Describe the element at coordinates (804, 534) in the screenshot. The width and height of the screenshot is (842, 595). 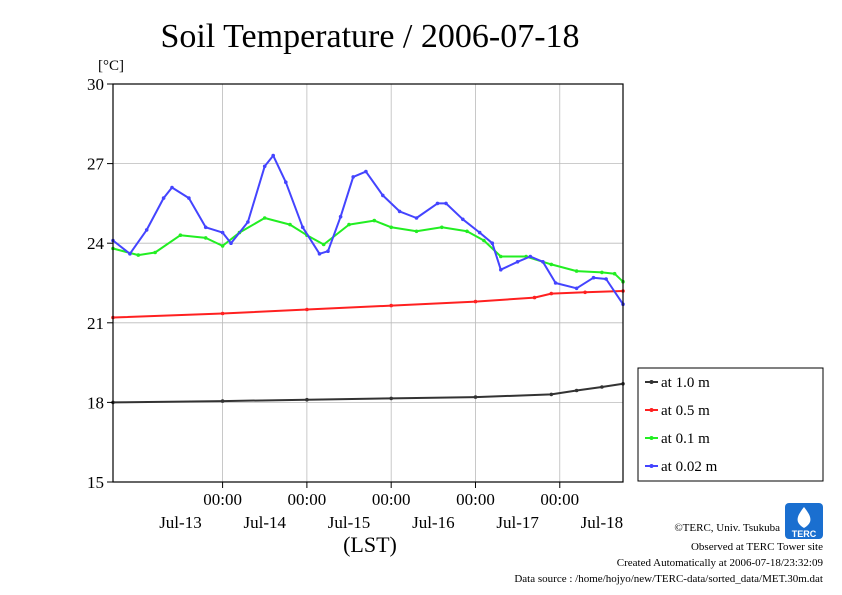
I see `logo-text: TERC` at that location.